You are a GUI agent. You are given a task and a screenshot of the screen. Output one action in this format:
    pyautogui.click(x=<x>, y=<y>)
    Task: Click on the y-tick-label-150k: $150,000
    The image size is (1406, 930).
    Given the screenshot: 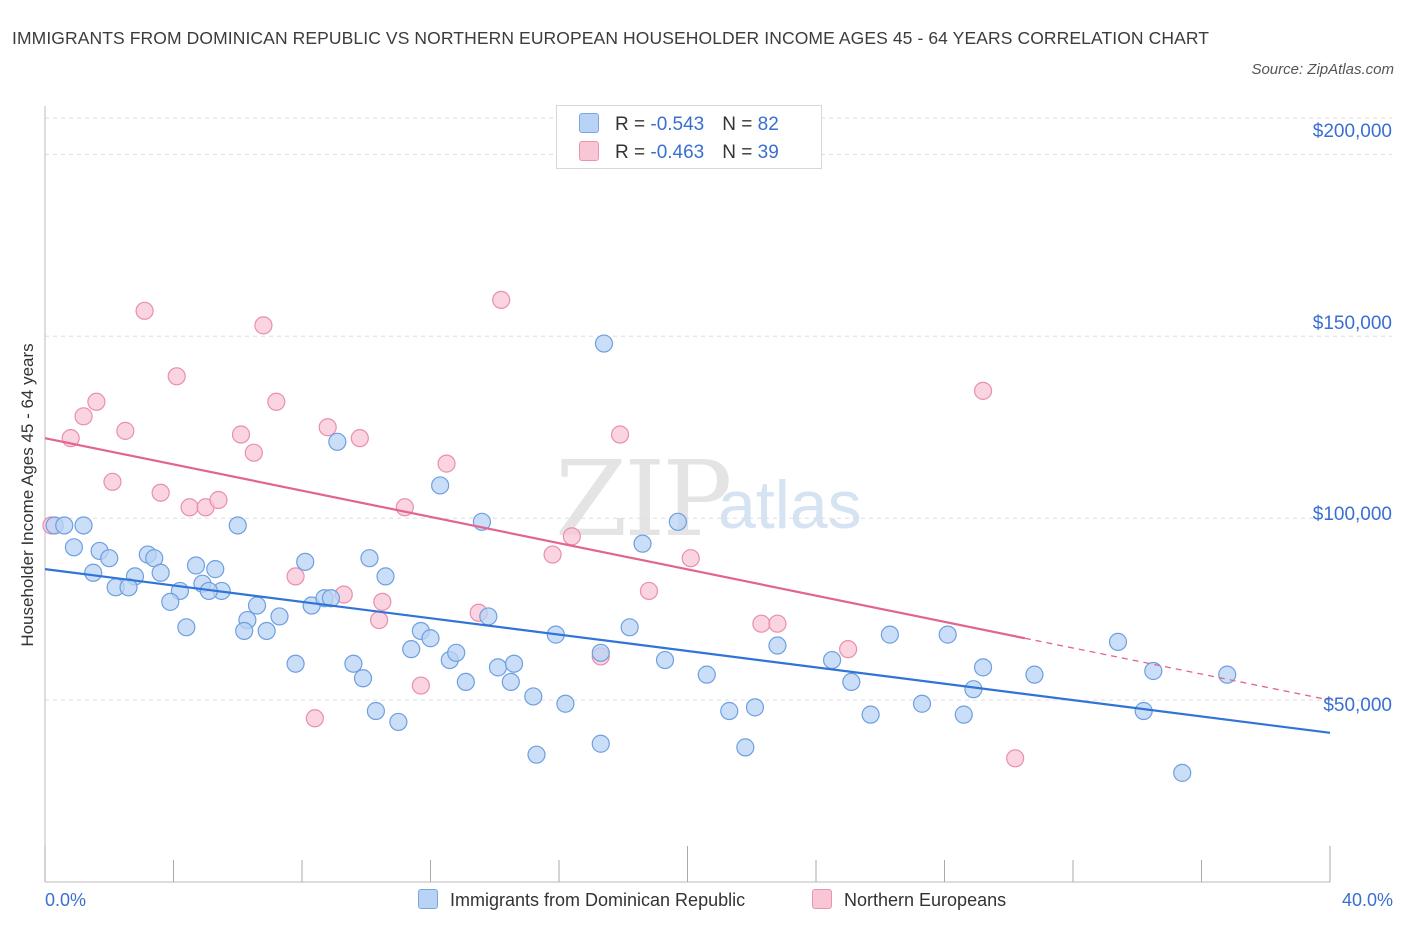 What is the action you would take?
    pyautogui.click(x=1352, y=323)
    